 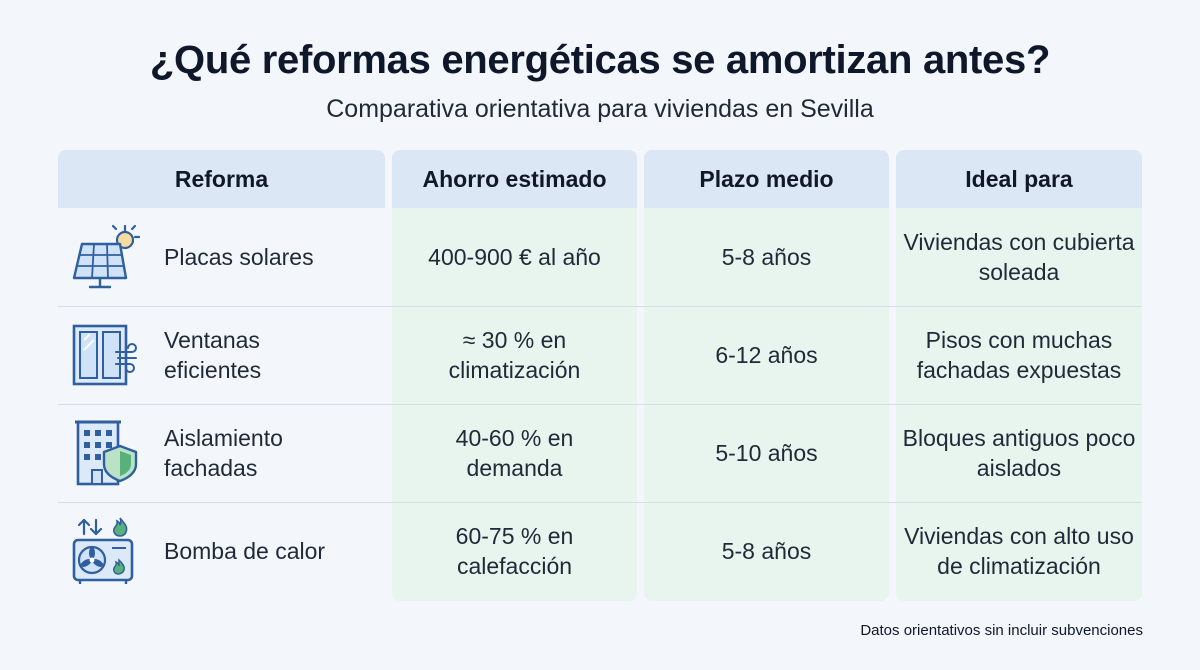 I want to click on ahorro-value: 40-60 % en demanda, so click(x=514, y=453).